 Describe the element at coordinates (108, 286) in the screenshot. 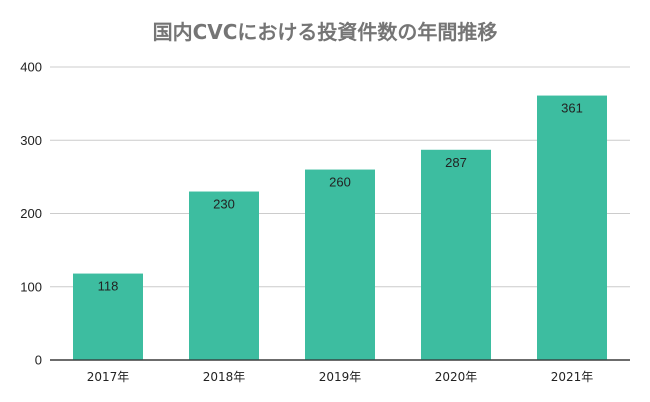

I see `bar-data-label: 118` at that location.